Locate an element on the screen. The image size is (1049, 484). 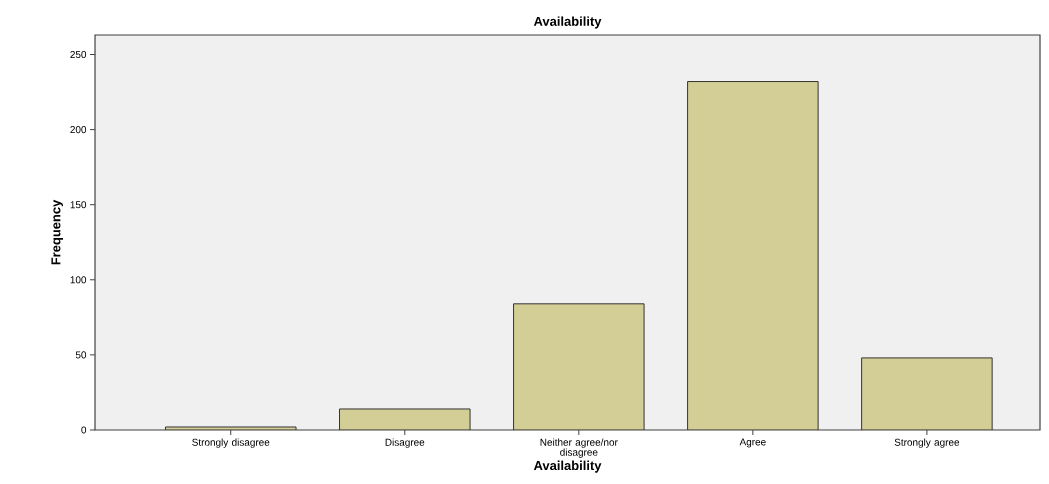
y-tick-label: 100 is located at coordinates (78, 280).